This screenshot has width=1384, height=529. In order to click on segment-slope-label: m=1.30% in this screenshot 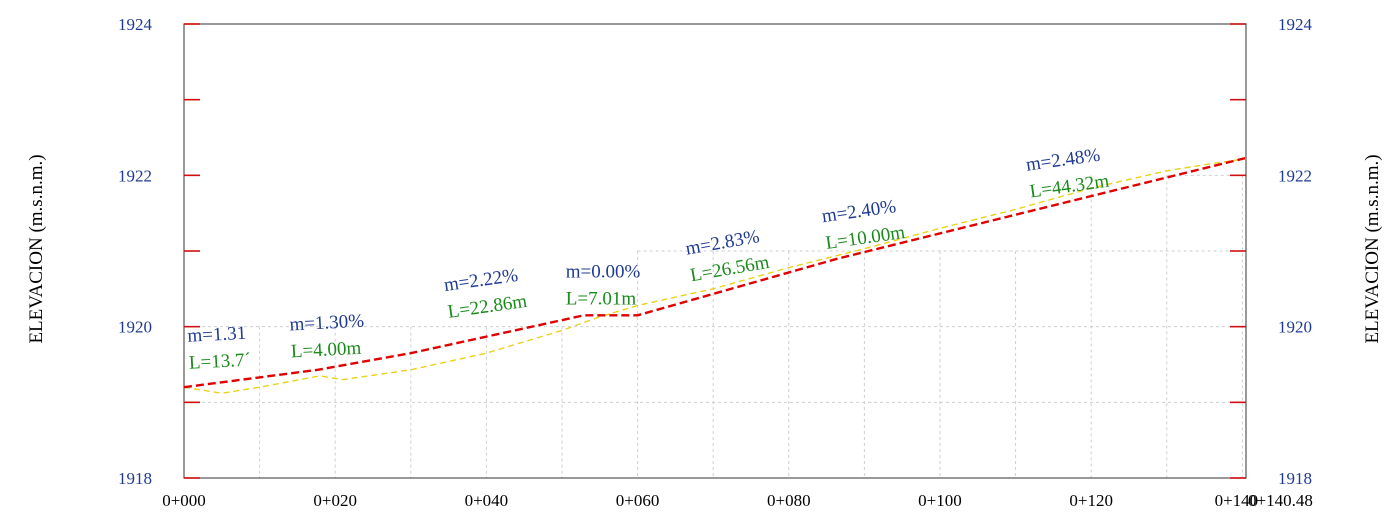, I will do `click(327, 323)`.